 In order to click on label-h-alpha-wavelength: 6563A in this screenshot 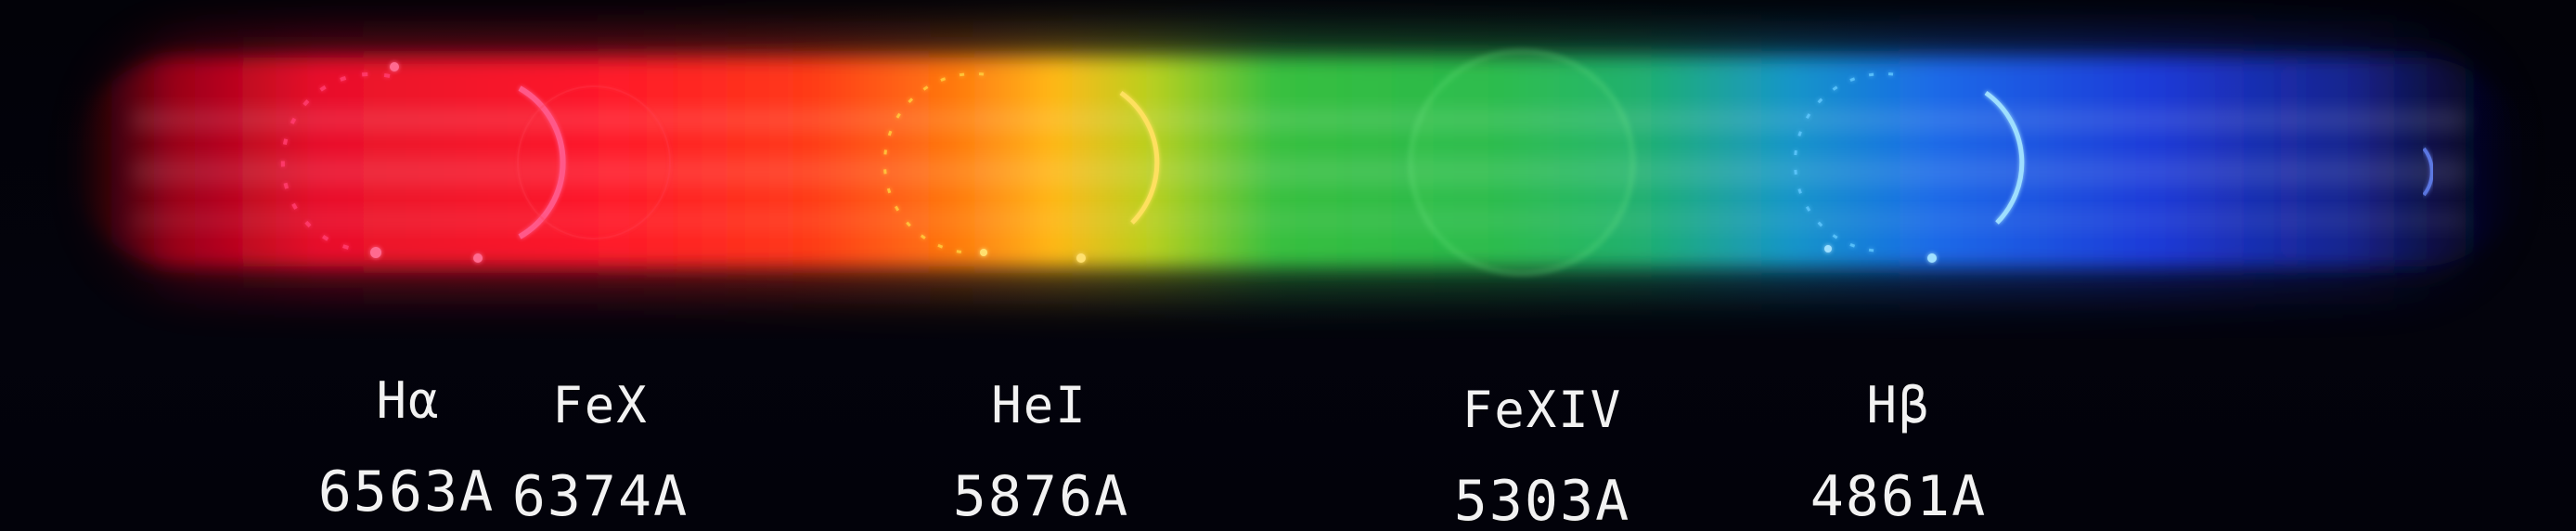, I will do `click(407, 492)`.